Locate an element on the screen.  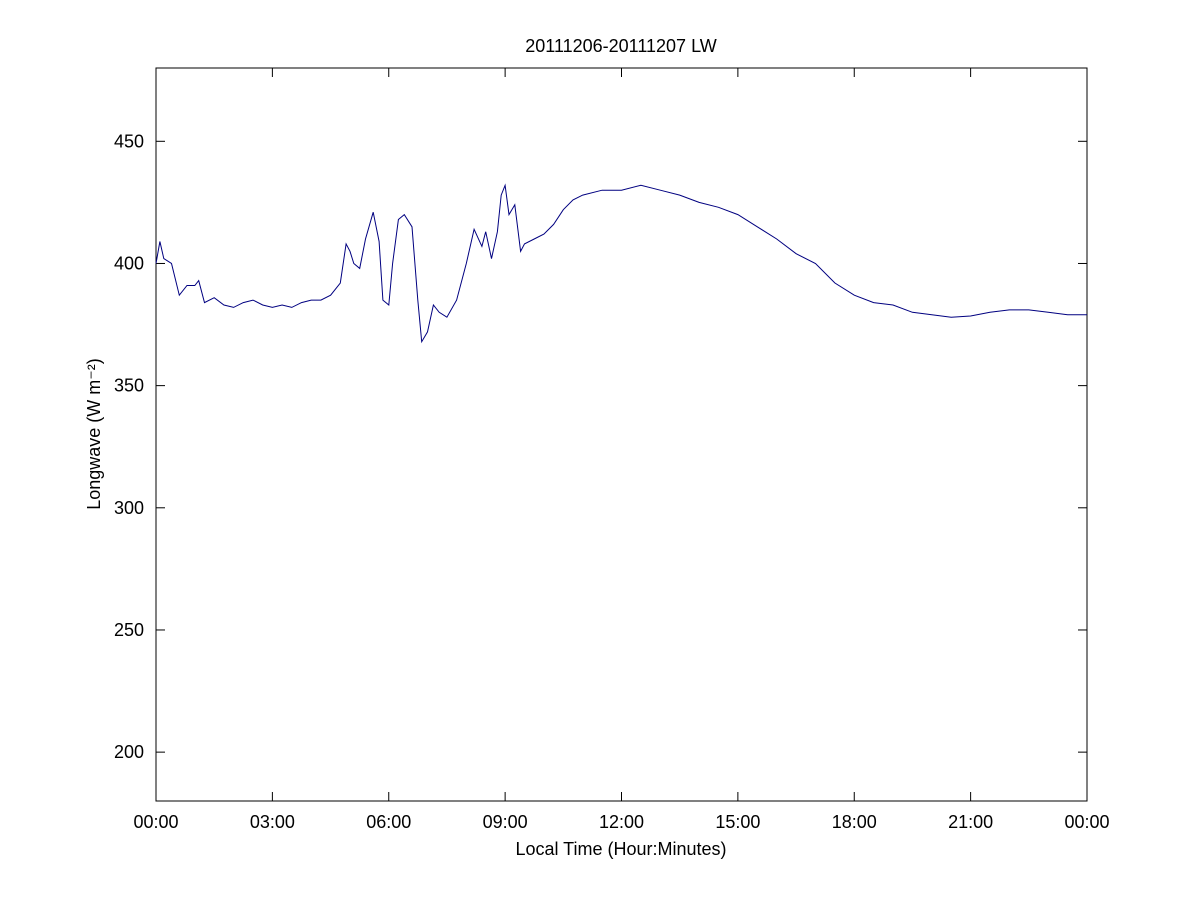
y-tick-label: 350 is located at coordinates (129, 386).